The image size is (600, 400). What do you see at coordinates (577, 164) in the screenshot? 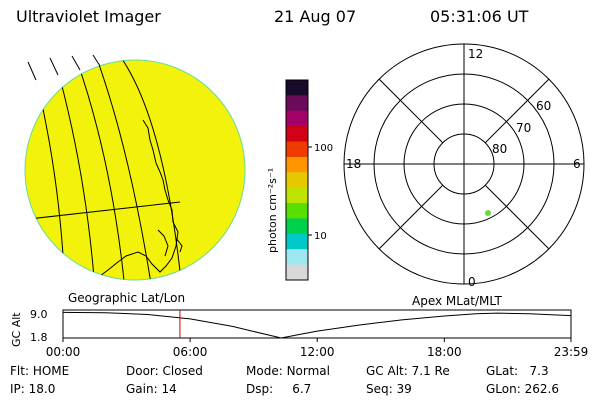
I see `mlt-label-6: 6` at bounding box center [577, 164].